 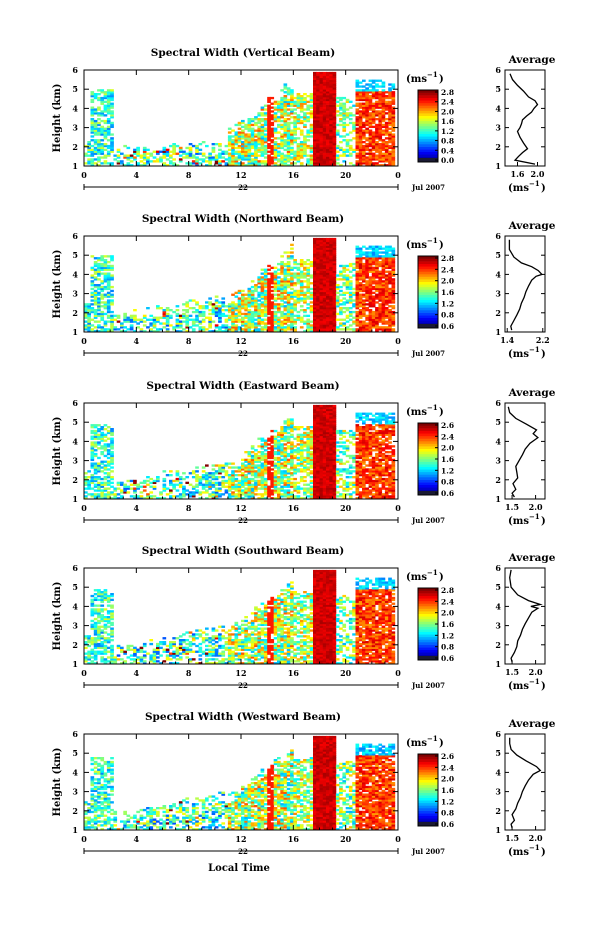 I want to click on colorbar-unit-exp: −1, so click(x=432, y=240).